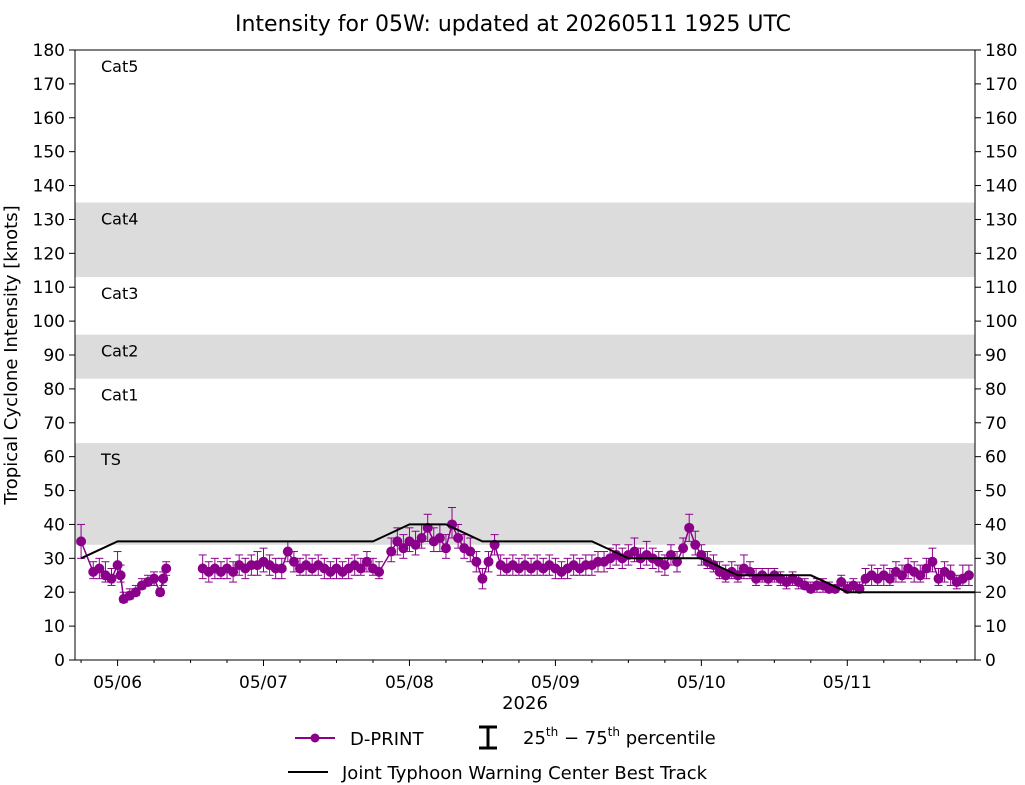 The height and width of the screenshot is (785, 1025). Describe the element at coordinates (1001, 220) in the screenshot. I see `y-tick-label-right: 130` at that location.